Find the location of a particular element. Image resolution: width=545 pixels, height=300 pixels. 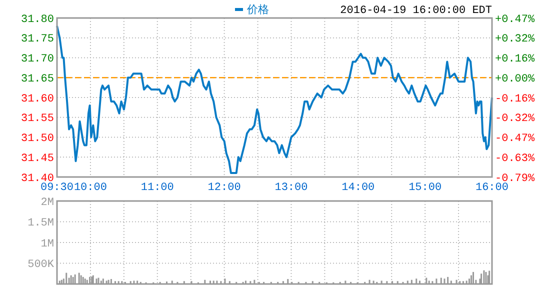

x-tick-label: 14:00 is located at coordinates (358, 188).